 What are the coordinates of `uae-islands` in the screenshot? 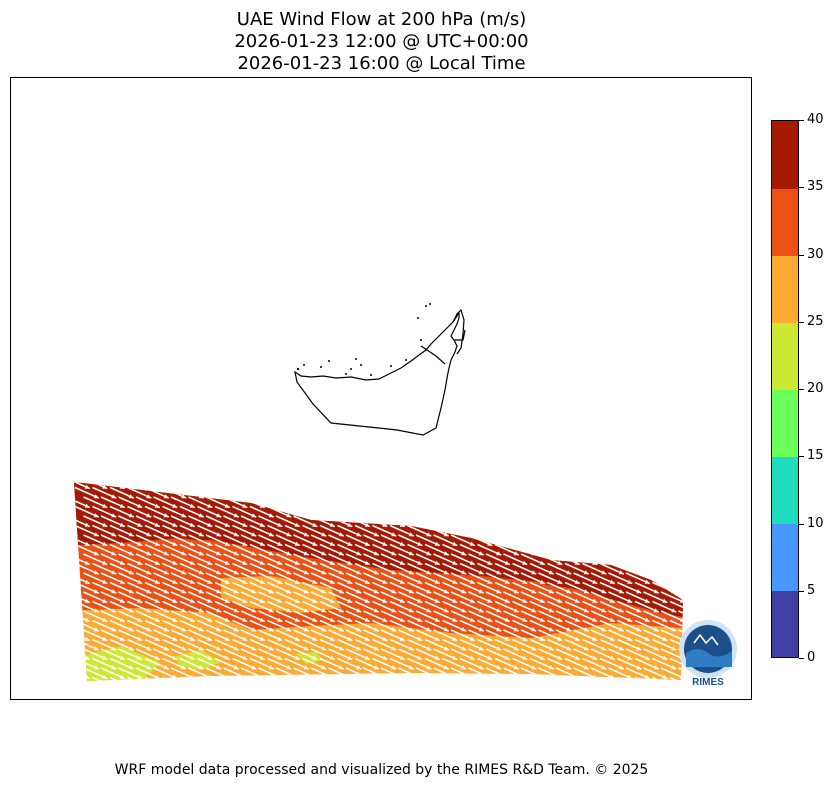 It's located at (363, 339).